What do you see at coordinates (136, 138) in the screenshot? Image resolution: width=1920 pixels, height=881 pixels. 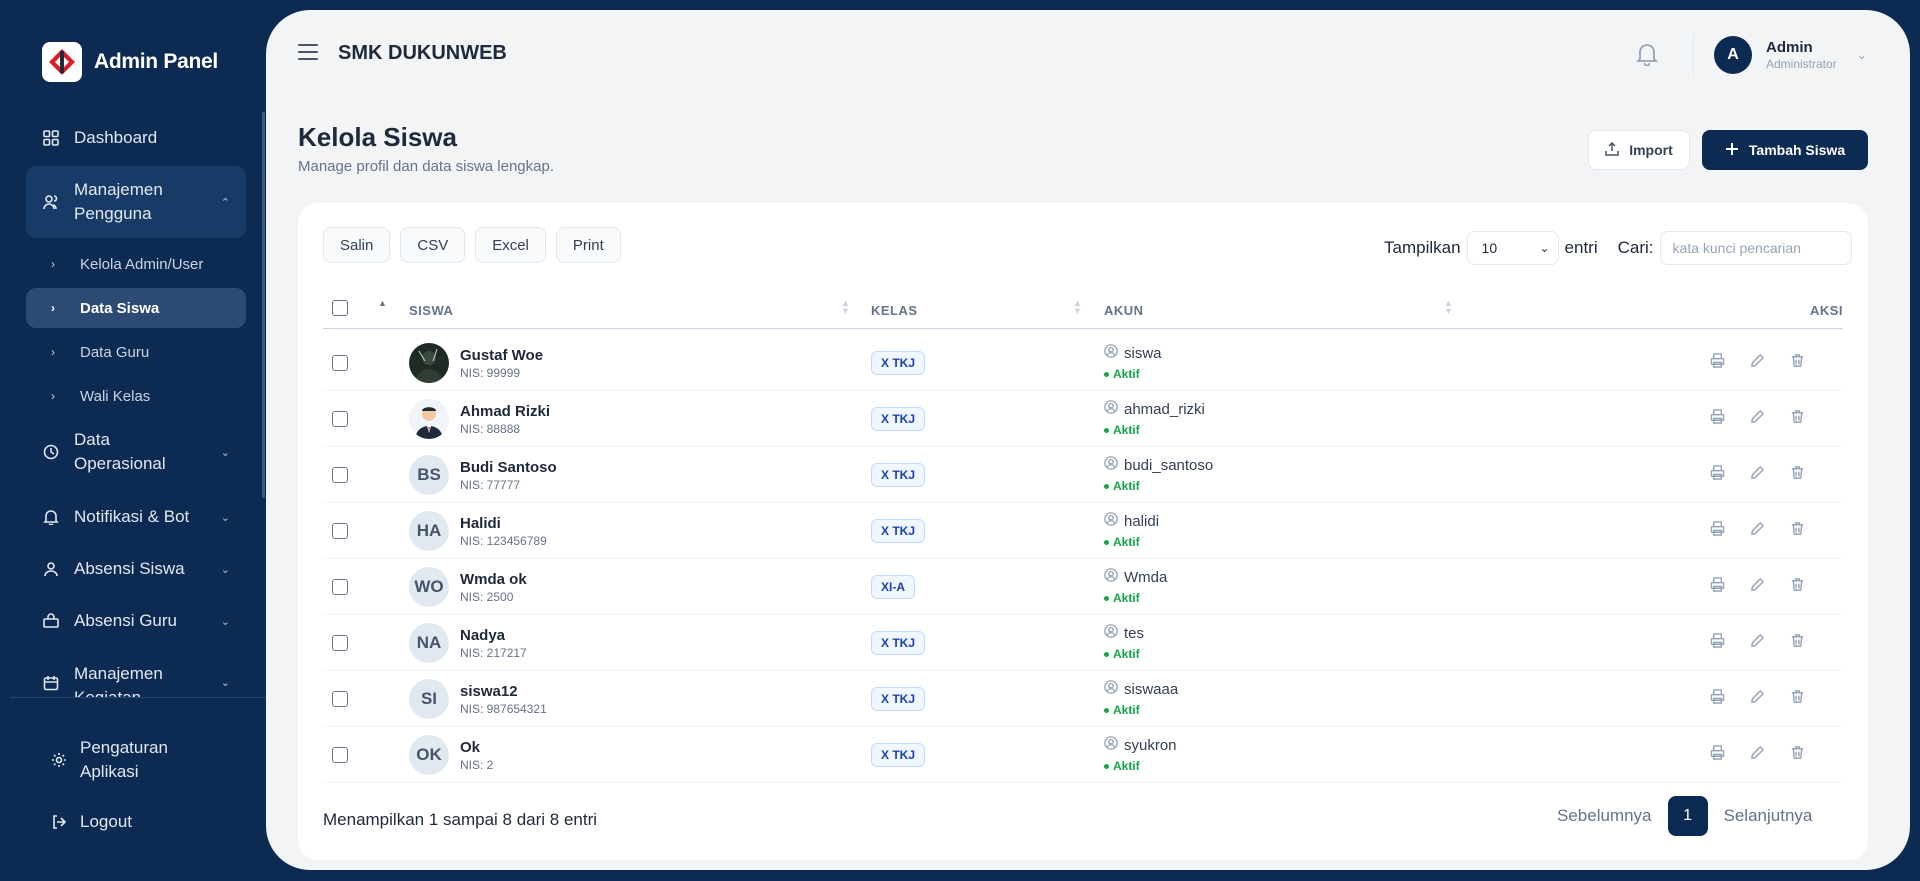 I see `sidebar-item-dashboard: Dashboard` at bounding box center [136, 138].